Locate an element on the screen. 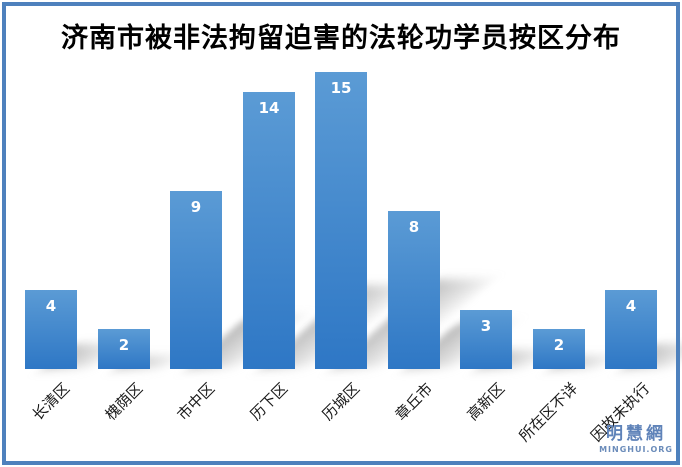 The image size is (682, 467). watermark: 明慧網 MINGHUI.ORG is located at coordinates (636, 440).